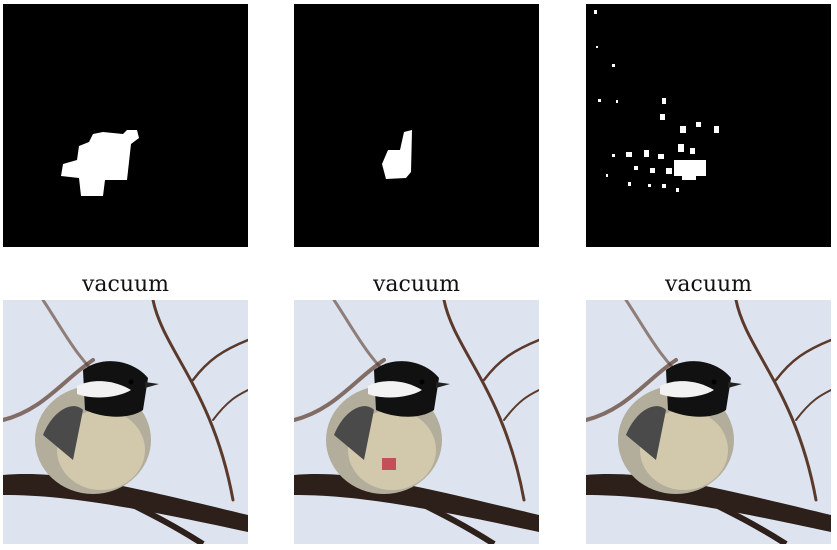  What do you see at coordinates (389, 464) in the screenshot?
I see `adversarial-patch` at bounding box center [389, 464].